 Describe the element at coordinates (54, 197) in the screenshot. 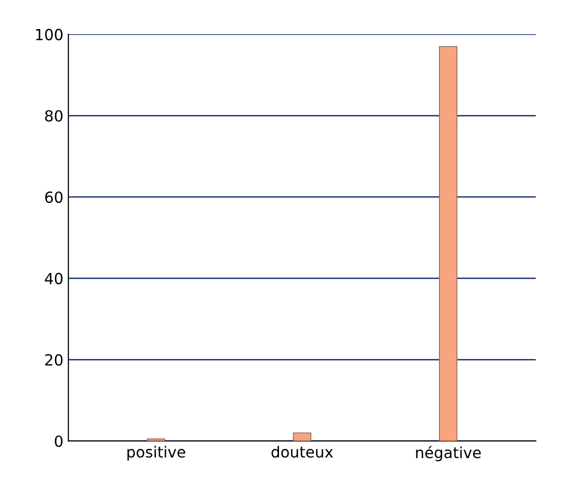

I see `y-tick-label: 60` at that location.